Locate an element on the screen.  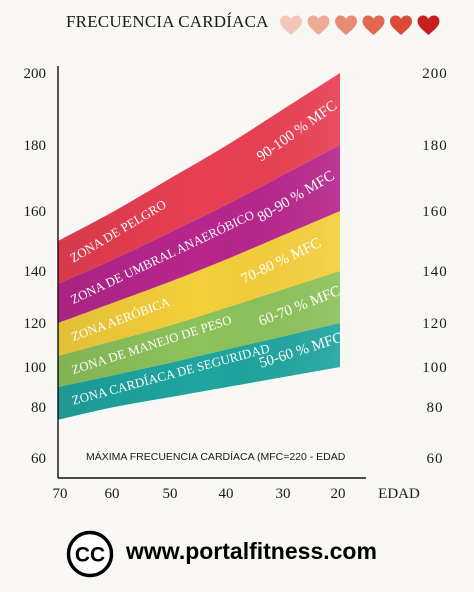
cc-logo-text: CC is located at coordinates (90, 555).